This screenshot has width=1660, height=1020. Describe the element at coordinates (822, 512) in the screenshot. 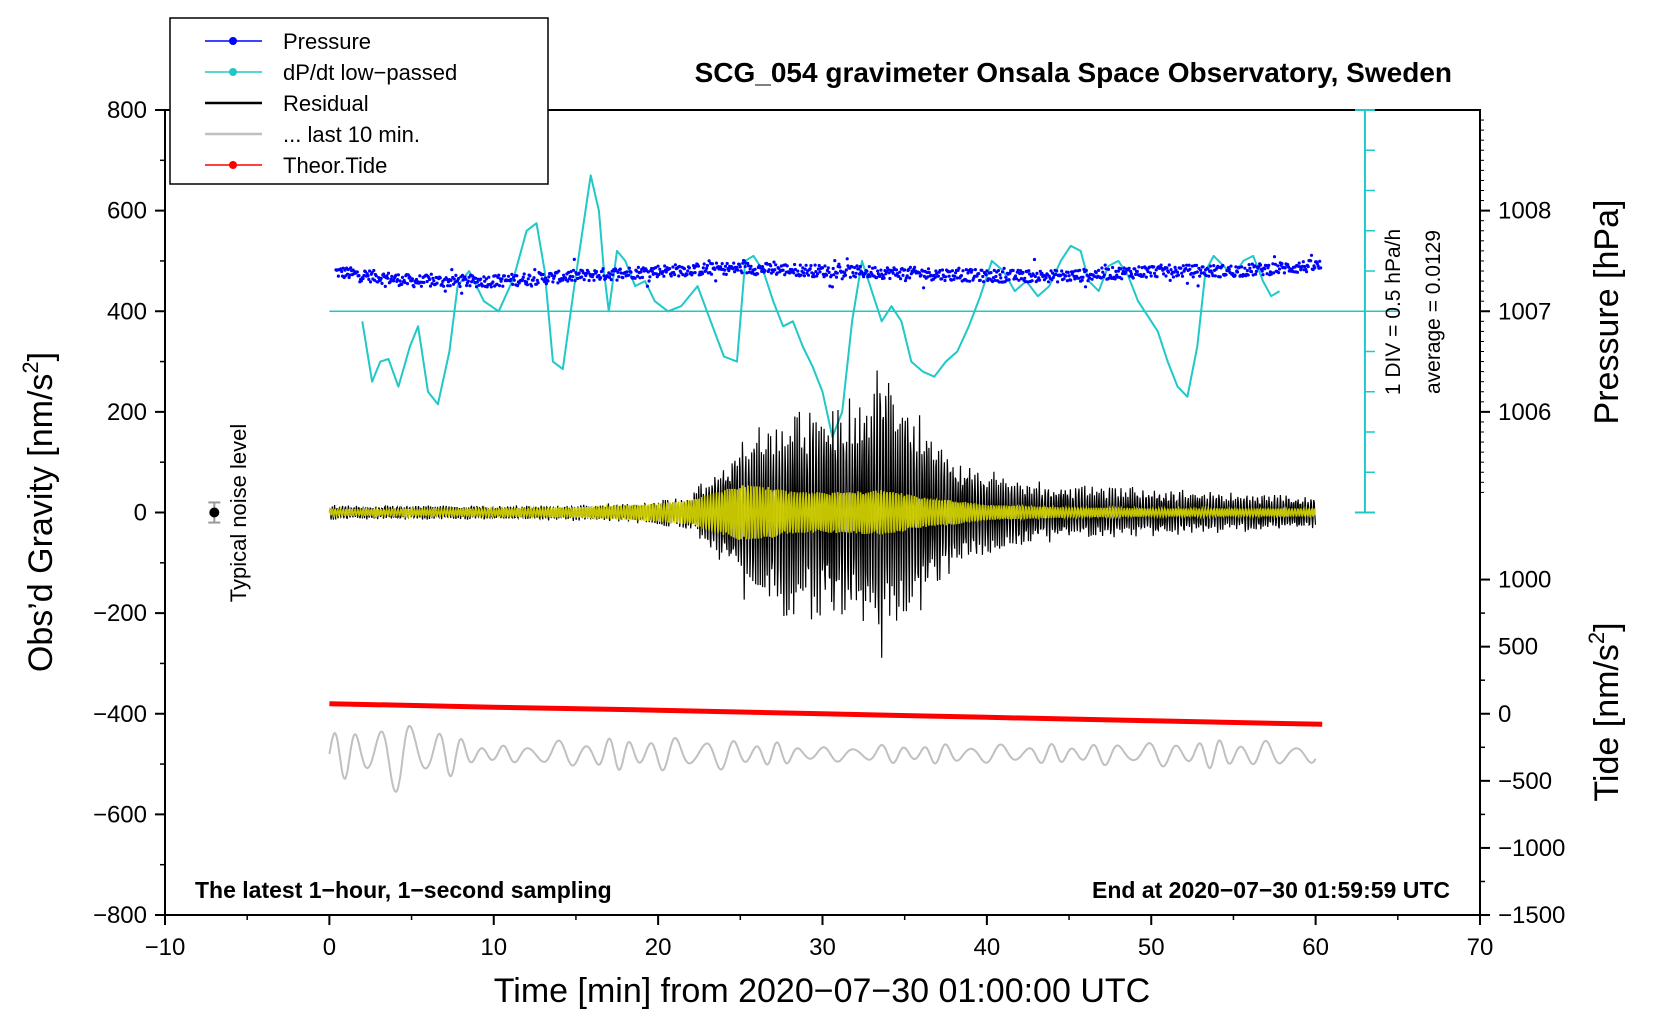

I see `filtered-residual-series` at that location.